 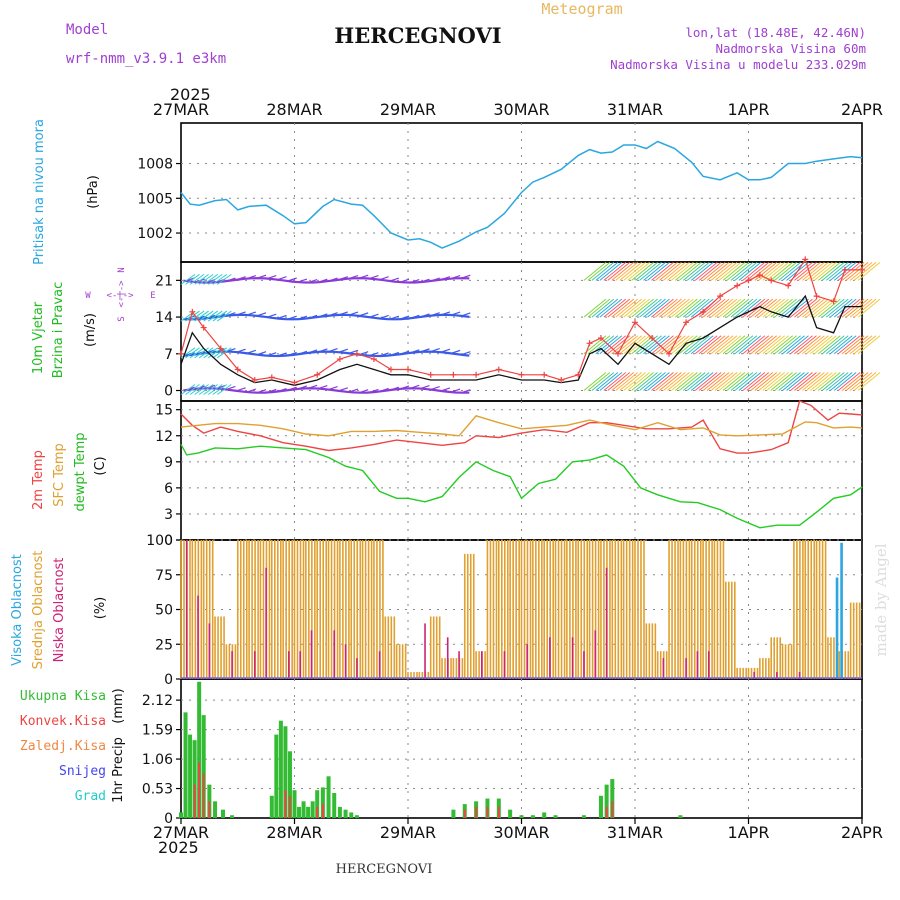 I want to click on temp-label-1: 2m Temp, so click(x=38, y=480).